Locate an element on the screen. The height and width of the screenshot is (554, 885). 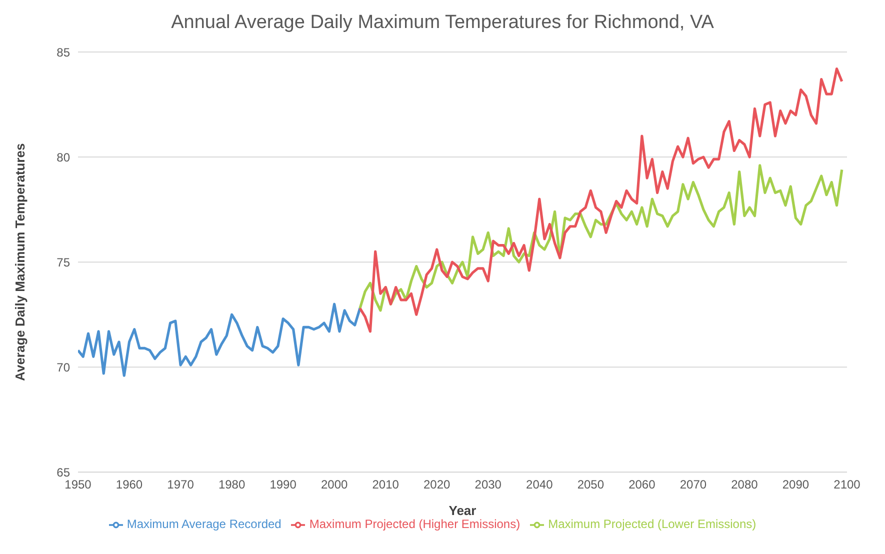
x-tick-label: 2090 is located at coordinates (796, 485).